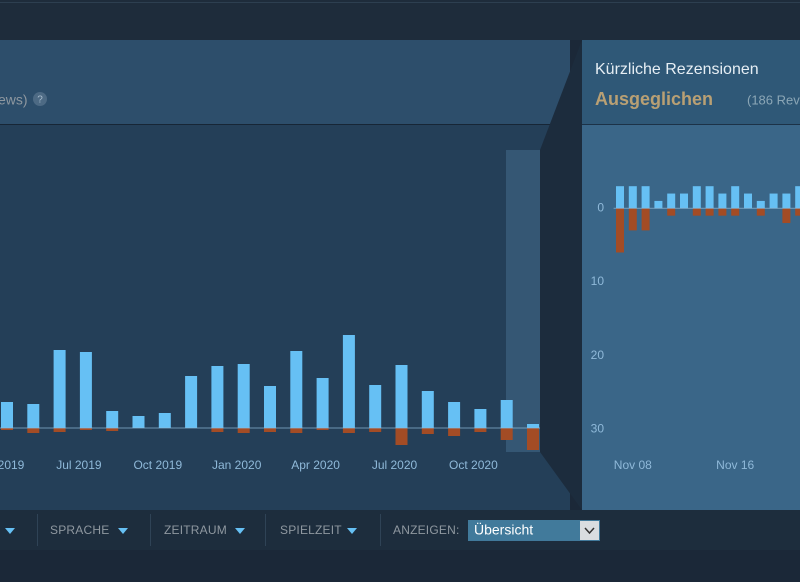 The height and width of the screenshot is (582, 800). I want to click on select-chevron, so click(589, 531).